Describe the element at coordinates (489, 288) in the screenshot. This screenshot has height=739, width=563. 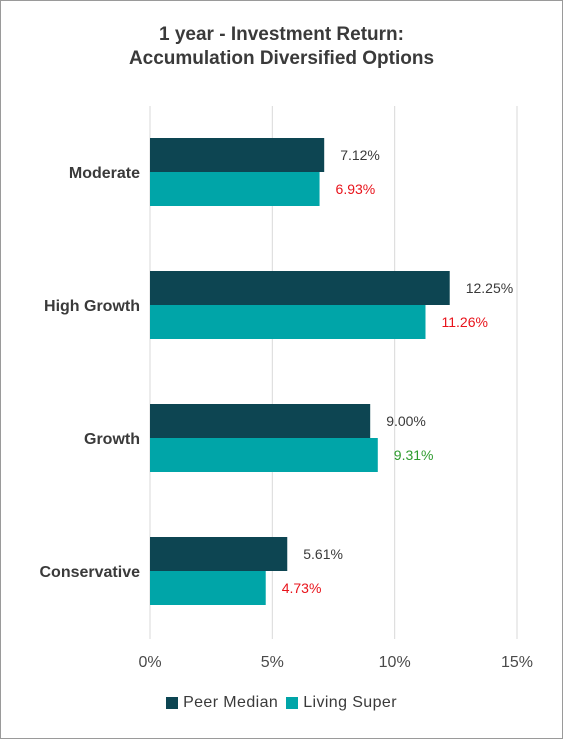
I see `value-label-peer-median-high-growth: 12.25%` at that location.